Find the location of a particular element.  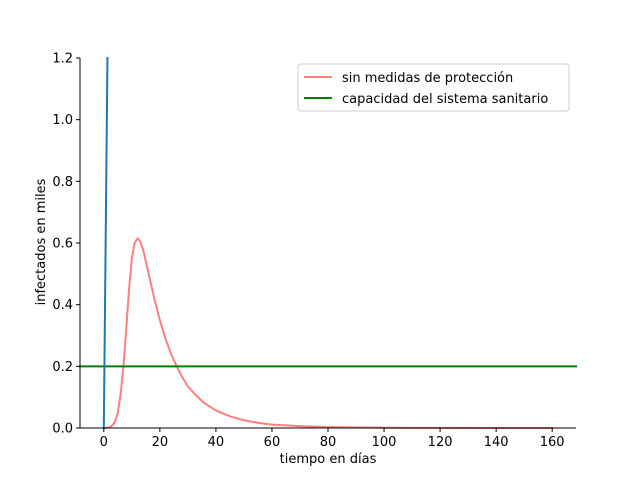

series-line-blue is located at coordinates (105, 243).